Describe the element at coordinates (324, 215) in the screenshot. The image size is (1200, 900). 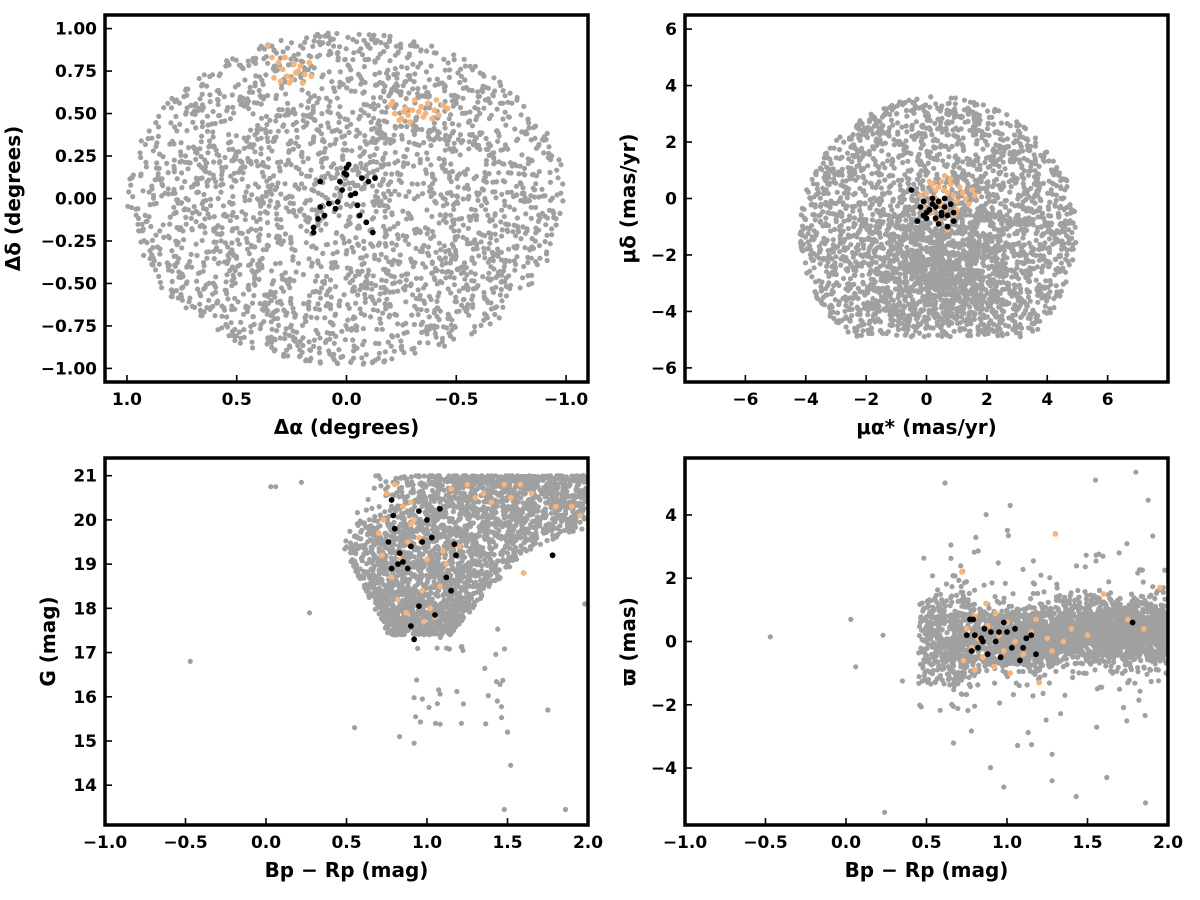
I see `point-members` at that location.